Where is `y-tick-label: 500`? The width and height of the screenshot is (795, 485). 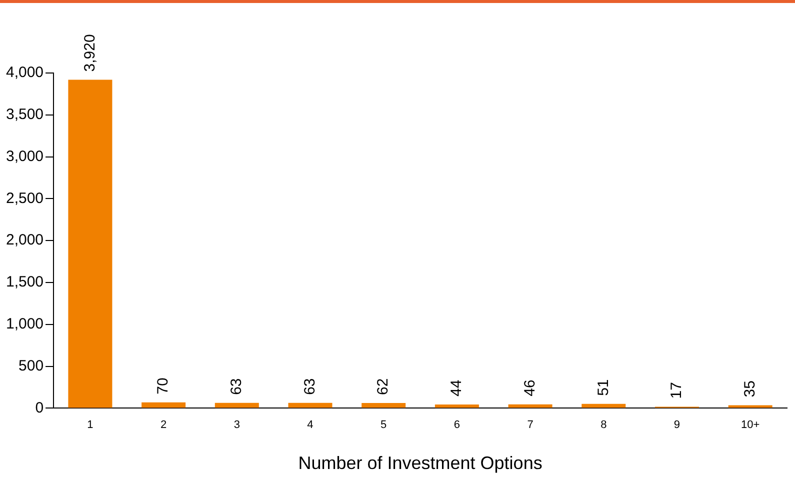 y-tick-label: 500 is located at coordinates (31, 365).